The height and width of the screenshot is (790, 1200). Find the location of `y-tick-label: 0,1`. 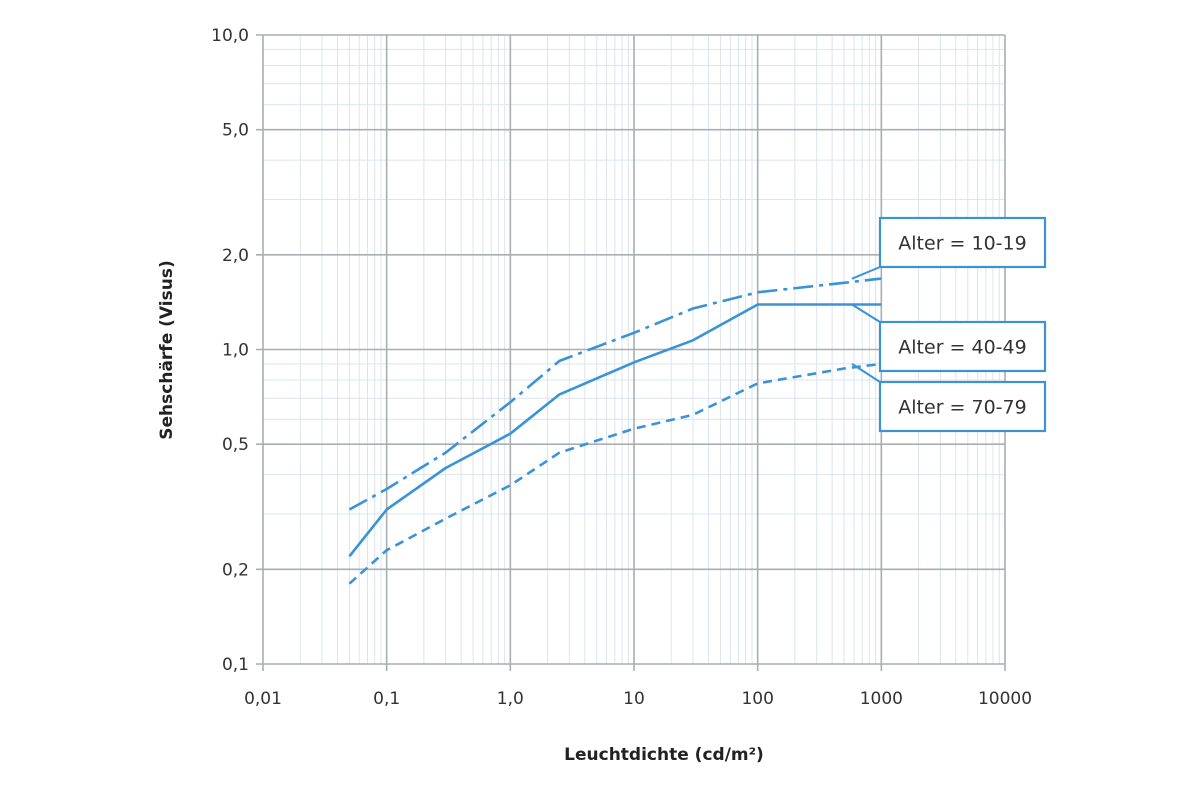

y-tick-label: 0,1 is located at coordinates (235, 665).